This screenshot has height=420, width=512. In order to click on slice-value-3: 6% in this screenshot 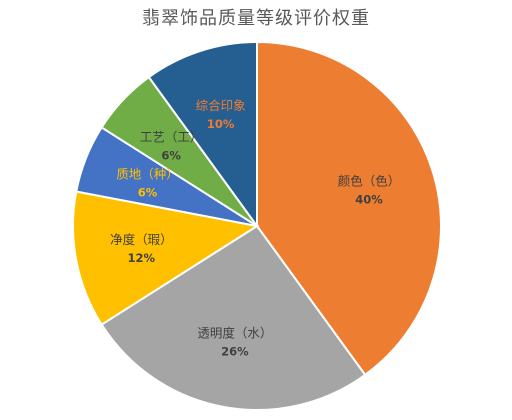, I will do `click(148, 193)`.